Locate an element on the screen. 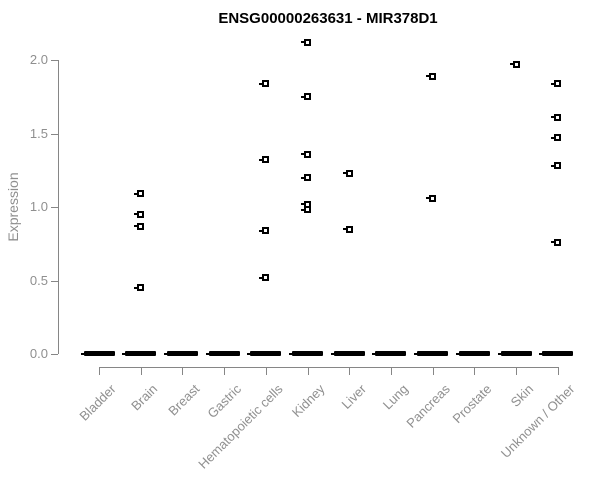 Image resolution: width=600 pixels, height=500 pixels. x-axis-label: Unknown / Other is located at coordinates (538, 421).